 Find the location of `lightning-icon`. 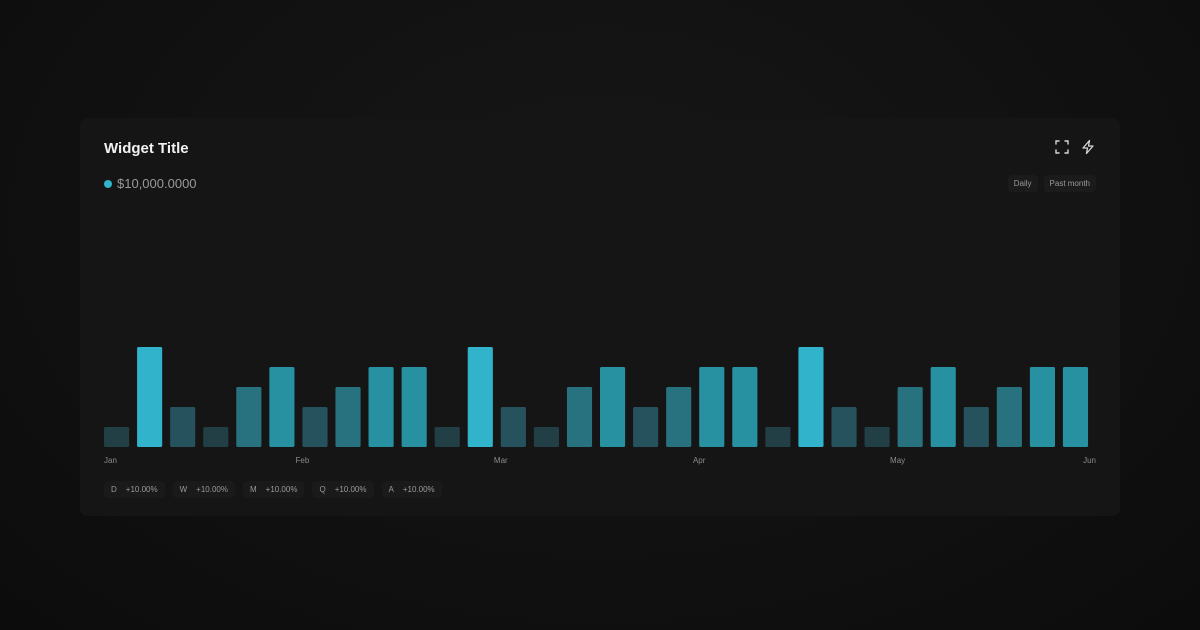

lightning-icon is located at coordinates (1088, 147).